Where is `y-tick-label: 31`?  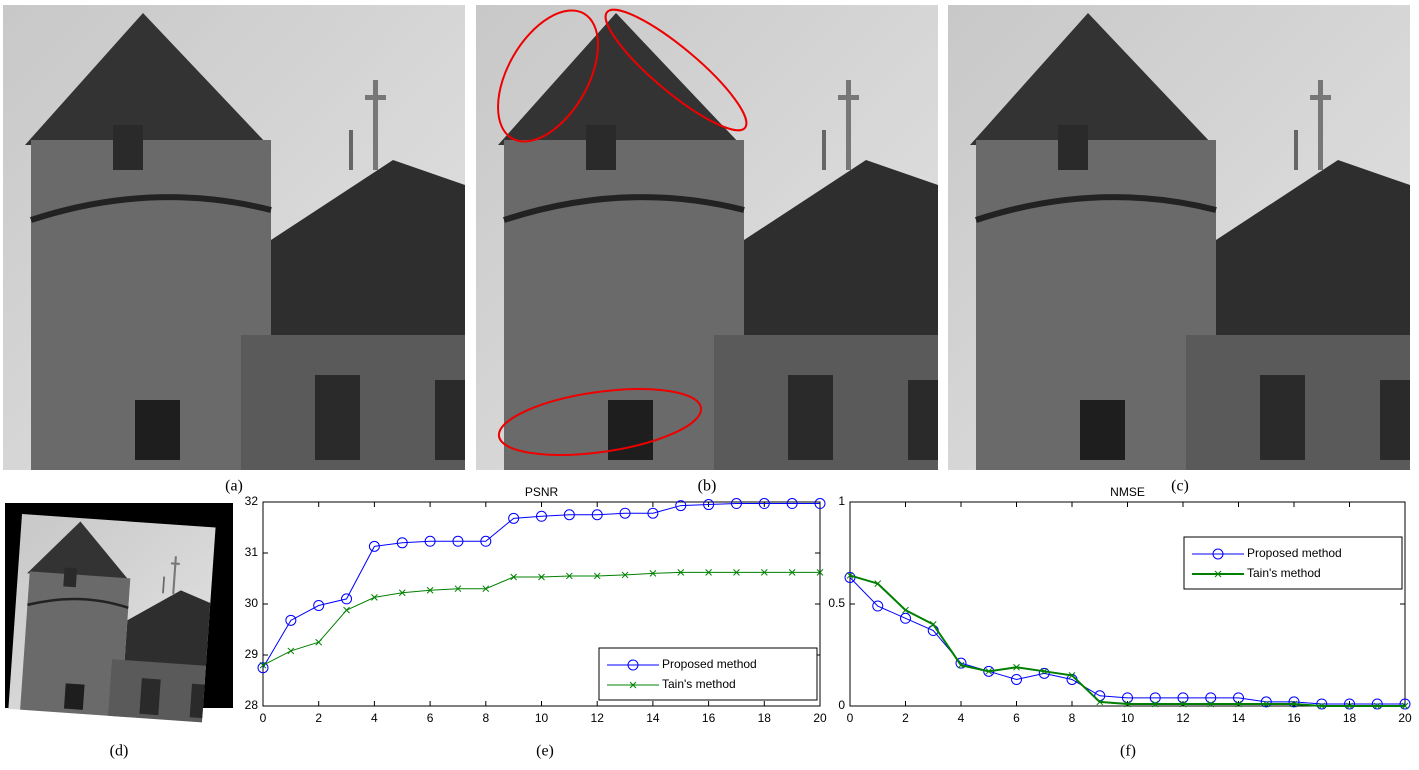 y-tick-label: 31 is located at coordinates (252, 552).